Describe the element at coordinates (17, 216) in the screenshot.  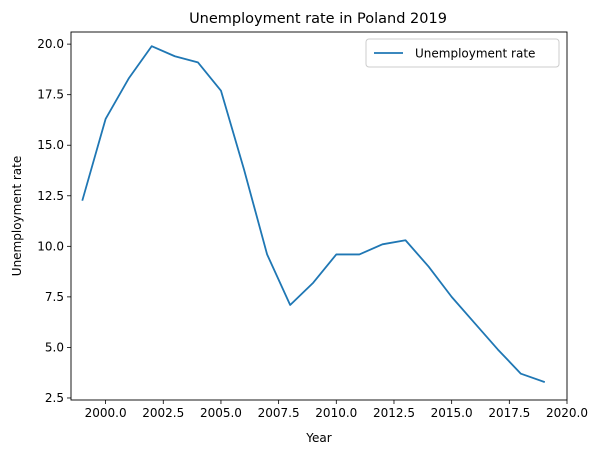
I see `y-axis-label: Unemployment rate` at that location.